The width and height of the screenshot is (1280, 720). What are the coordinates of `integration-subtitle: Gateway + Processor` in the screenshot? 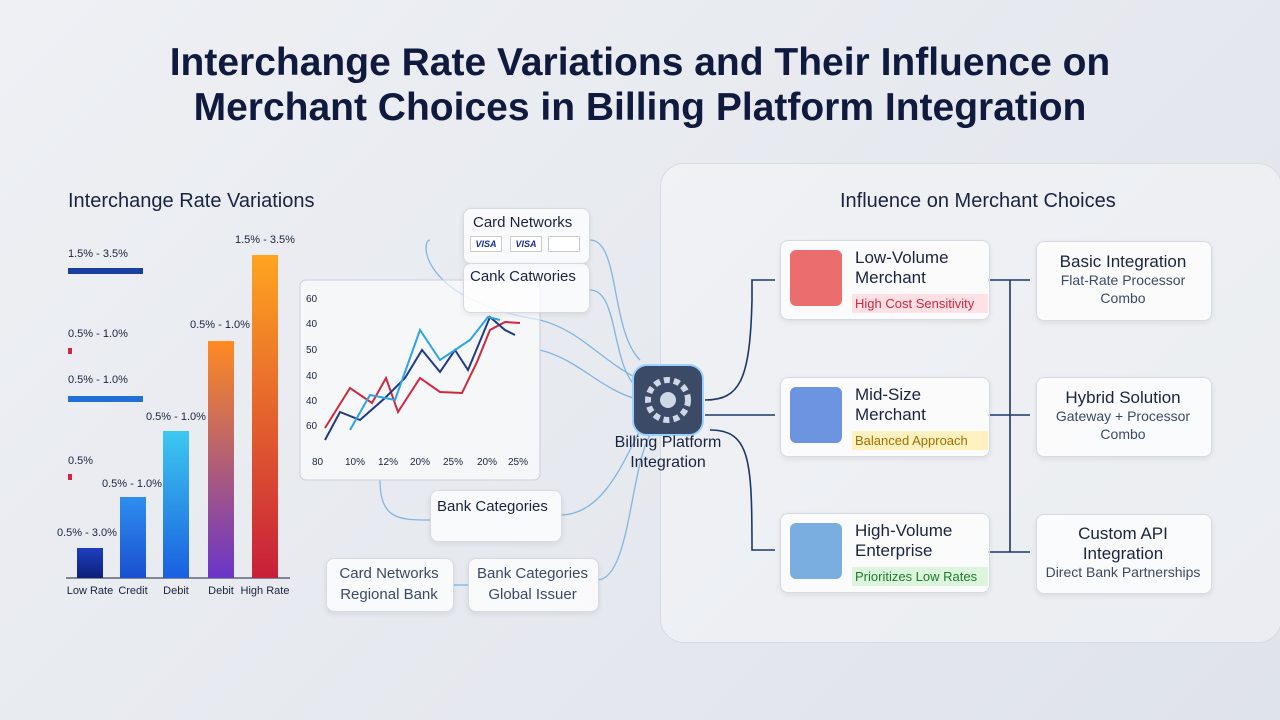 It's located at (1123, 416).